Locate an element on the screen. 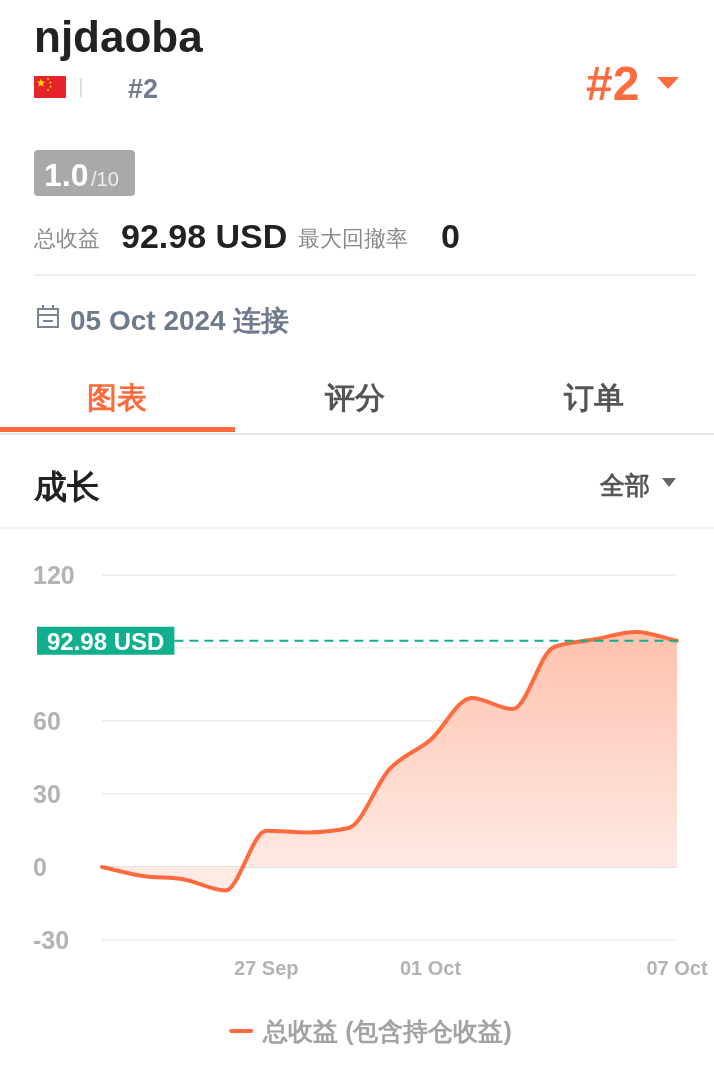 The width and height of the screenshot is (714, 1066). y-tick-label: 60 is located at coordinates (47, 721).